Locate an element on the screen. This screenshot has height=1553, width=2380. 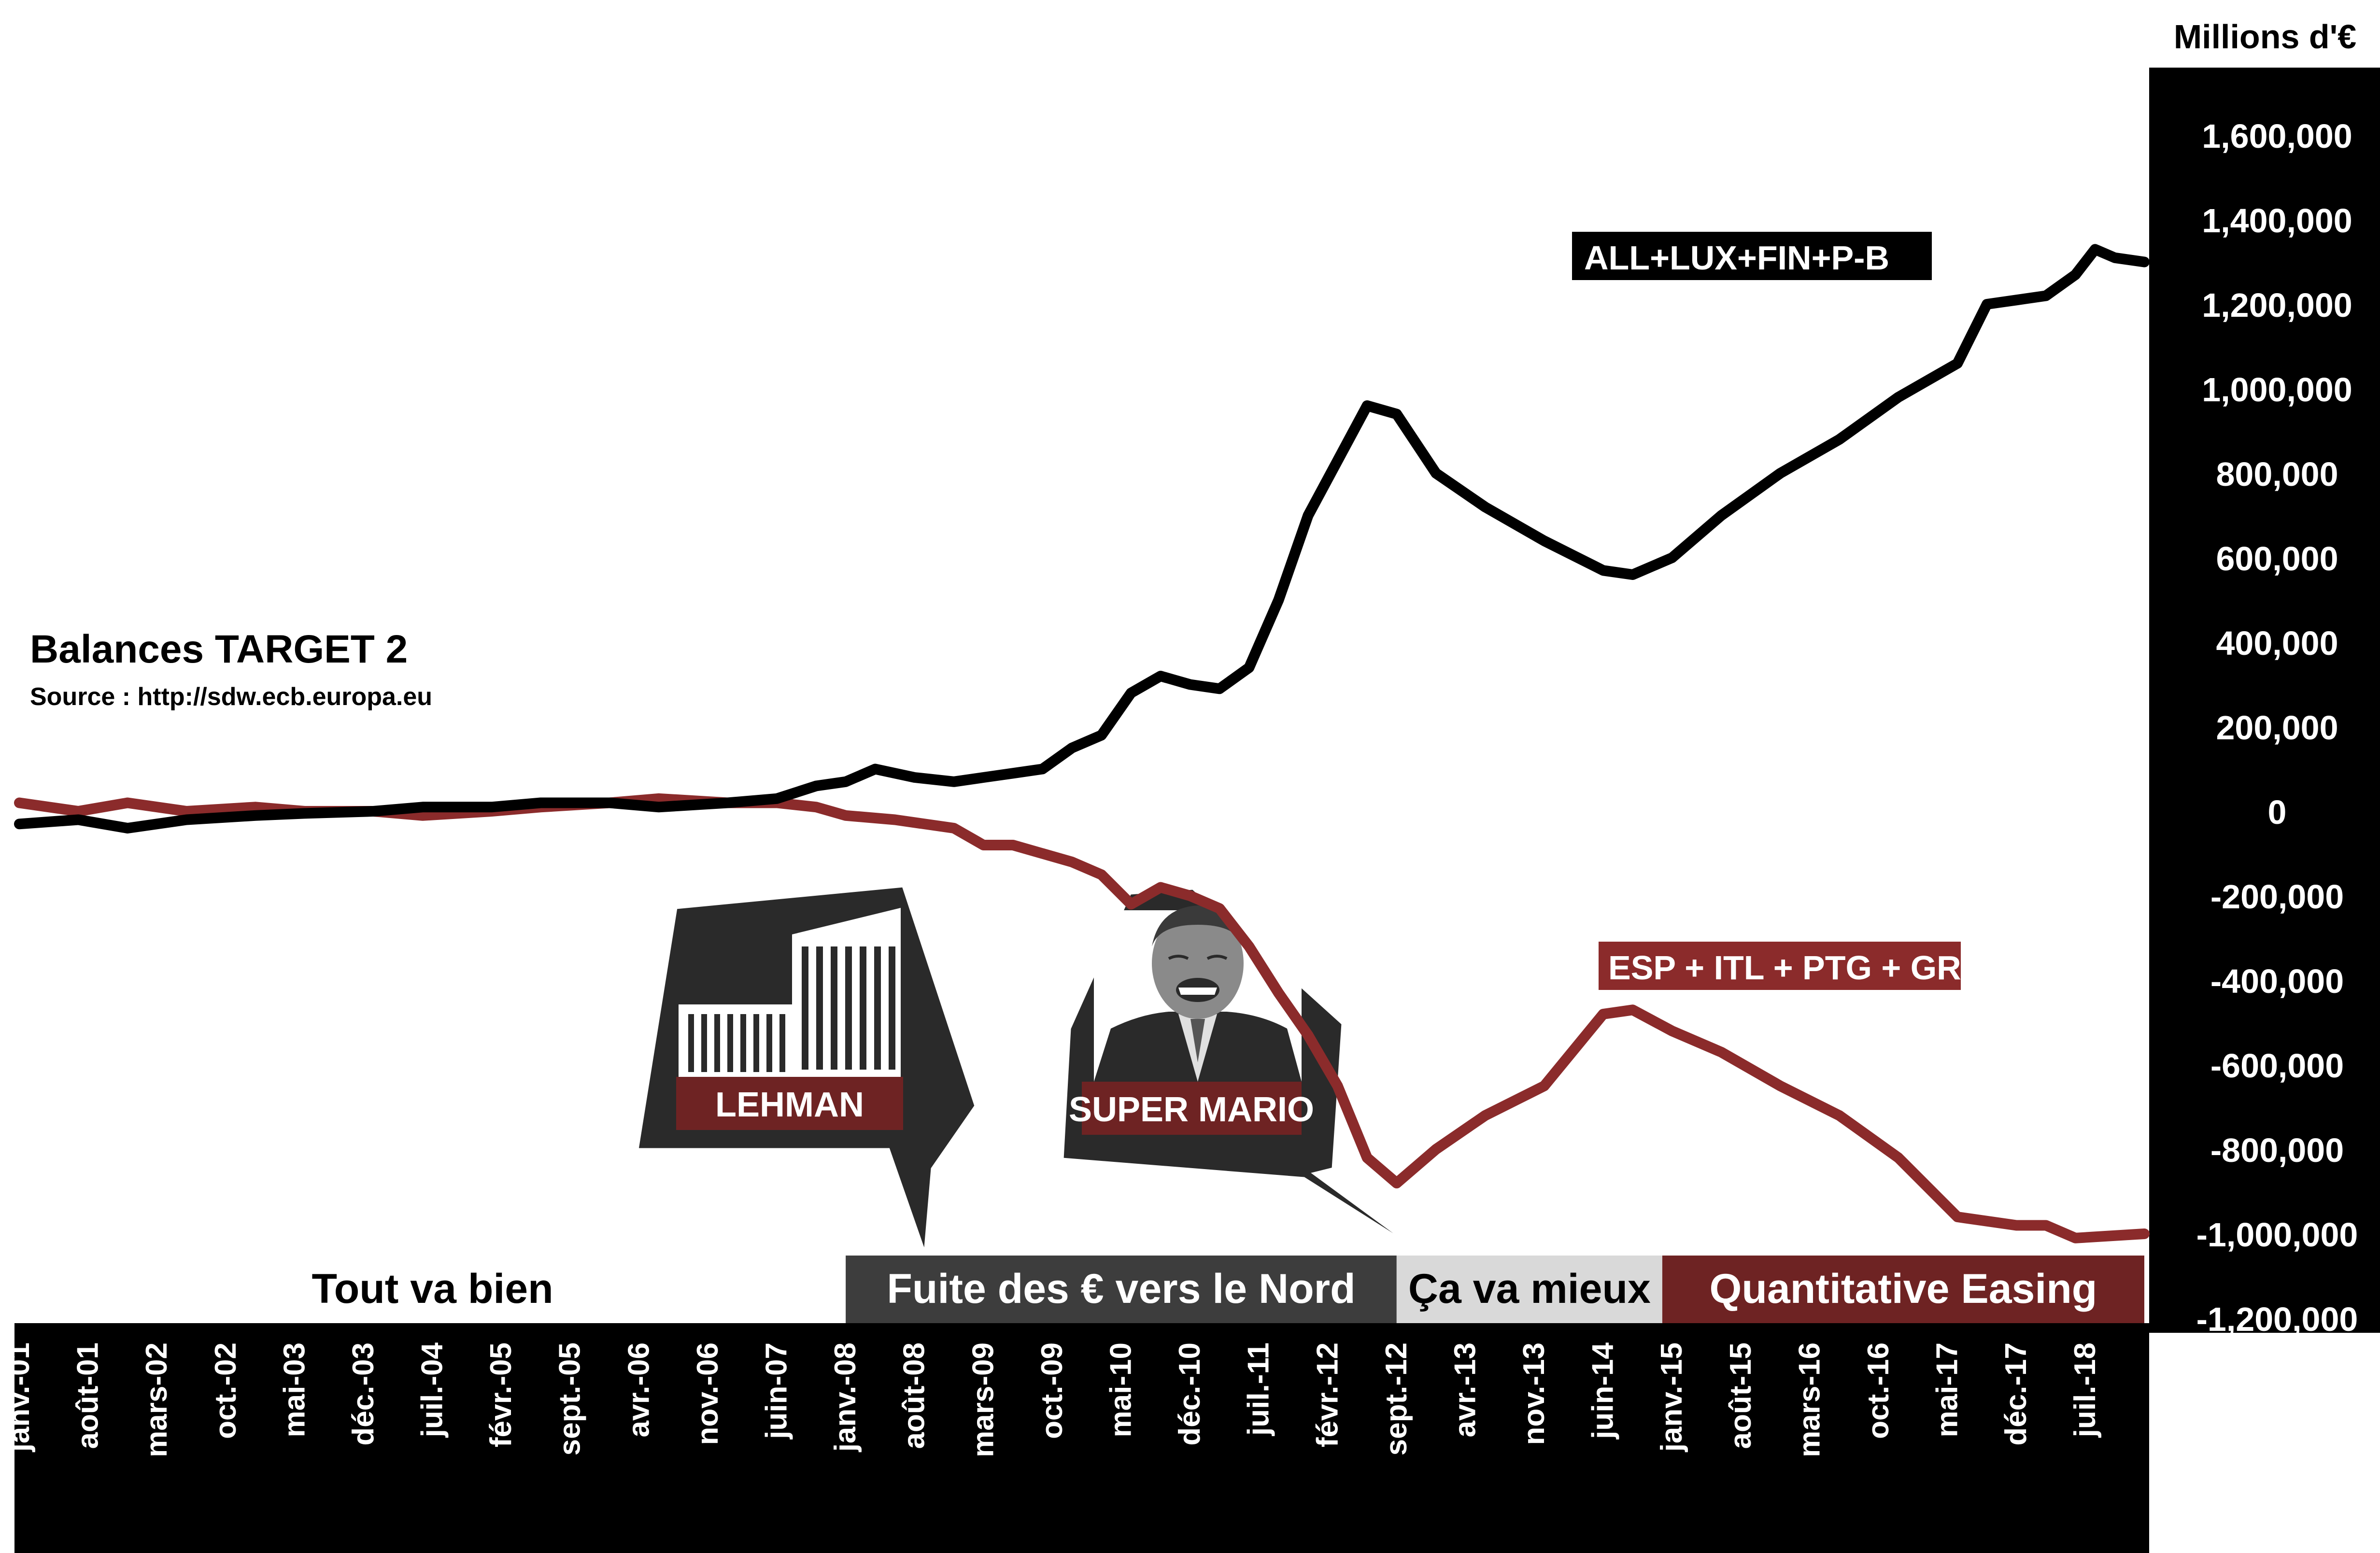
x-tick-label: nov.-06 is located at coordinates (707, 1393).